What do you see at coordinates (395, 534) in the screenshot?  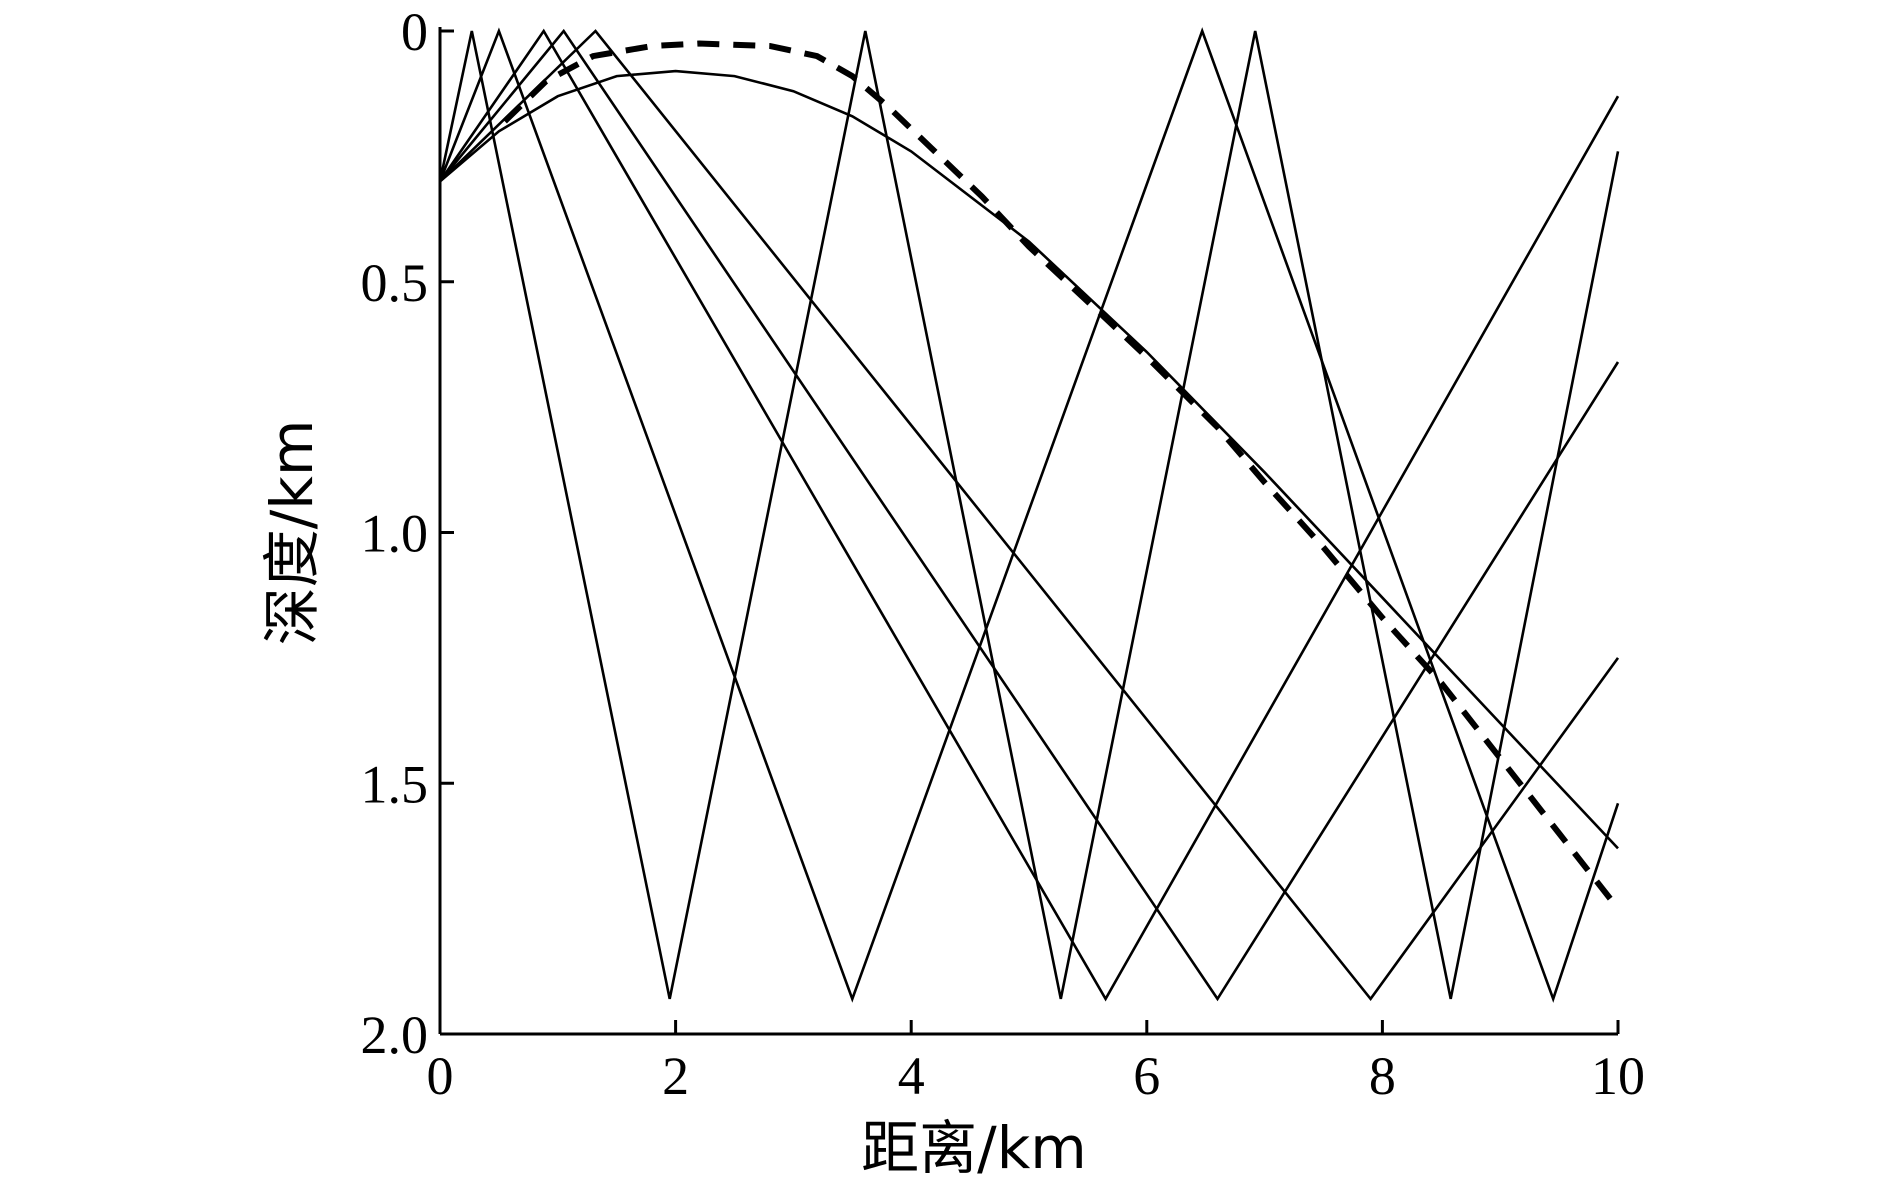 I see `y-tick-label: 1.0` at bounding box center [395, 534].